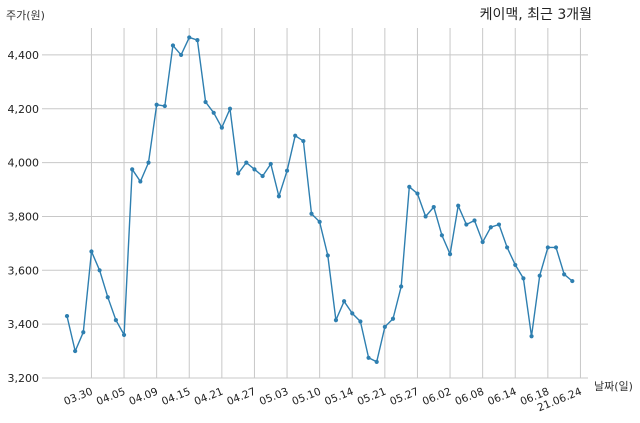 The image size is (640, 423). Describe the element at coordinates (143, 397) in the screenshot. I see `x-tick-label: 04.09` at that location.